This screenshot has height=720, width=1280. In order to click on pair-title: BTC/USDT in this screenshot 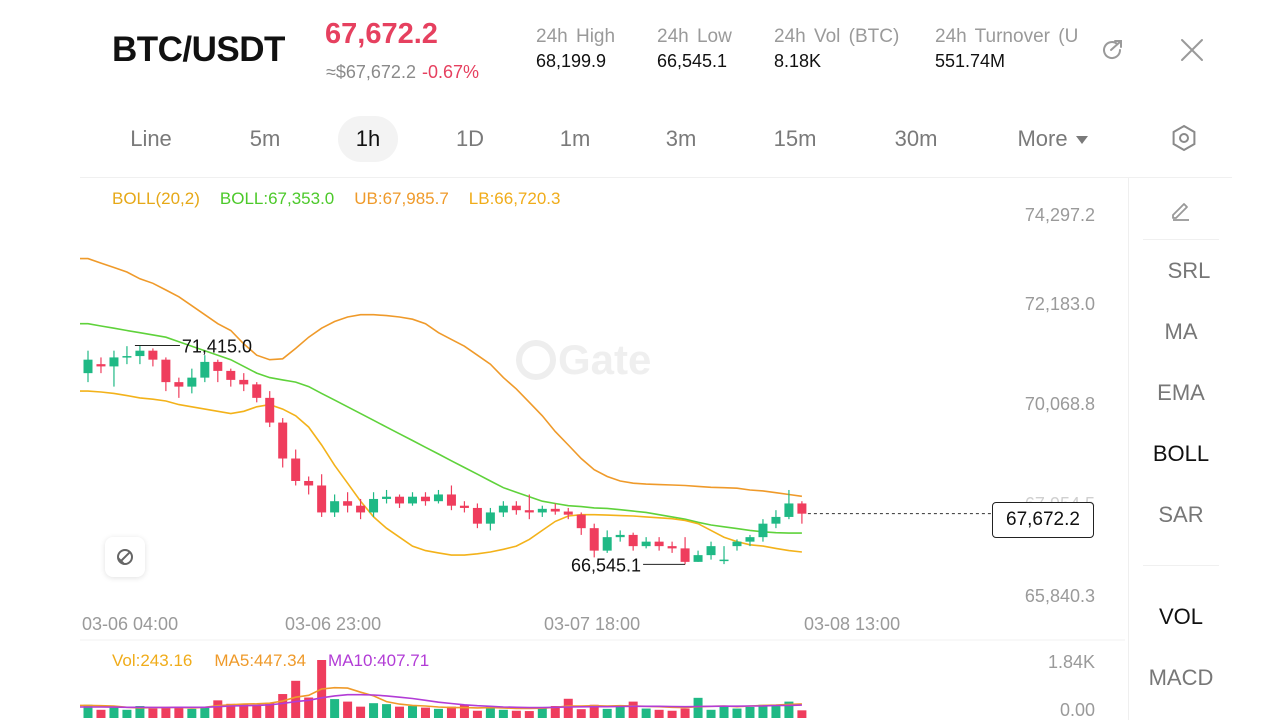, I will do `click(198, 49)`.